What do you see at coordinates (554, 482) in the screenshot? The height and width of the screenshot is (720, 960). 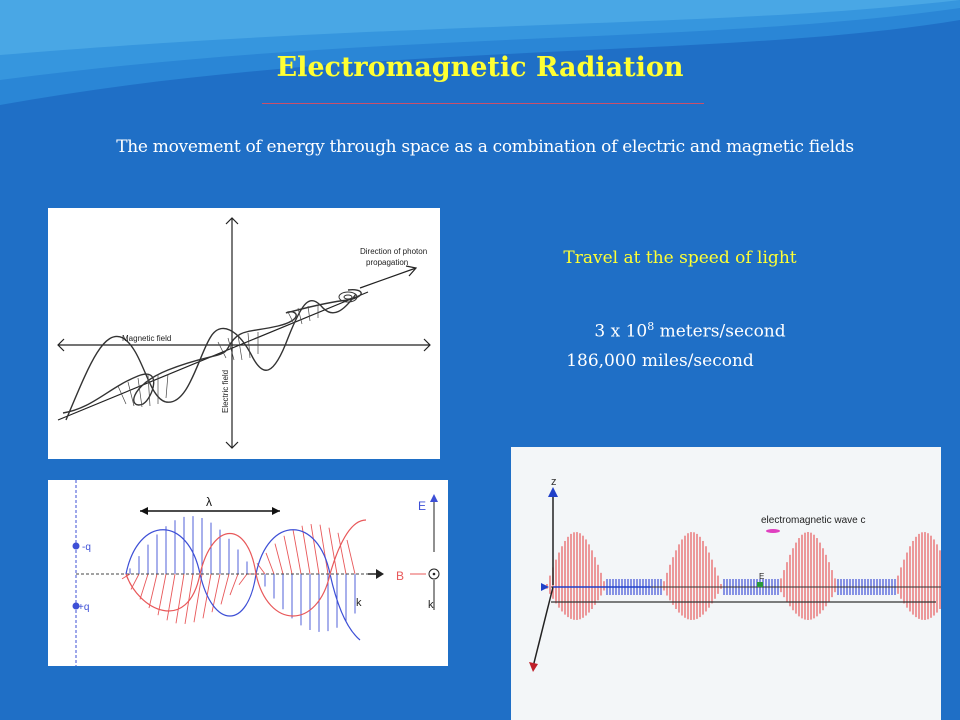 I see `z-axis-label: z` at bounding box center [554, 482].